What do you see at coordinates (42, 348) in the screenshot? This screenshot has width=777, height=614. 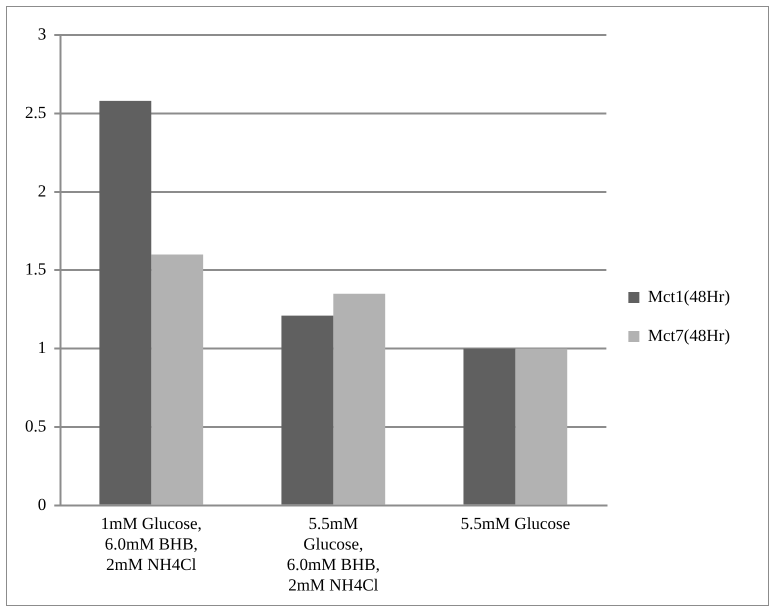 I see `y-tick-label: 1` at bounding box center [42, 348].